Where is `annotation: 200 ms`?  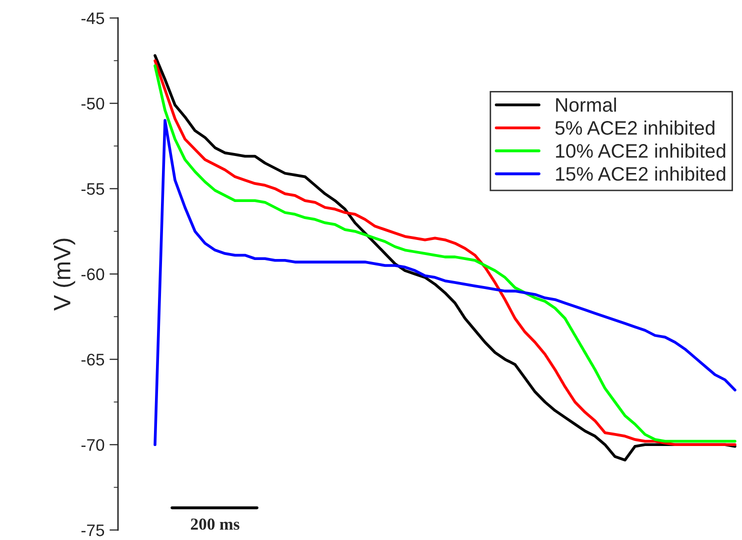
annotation: 200 ms is located at coordinates (215, 524).